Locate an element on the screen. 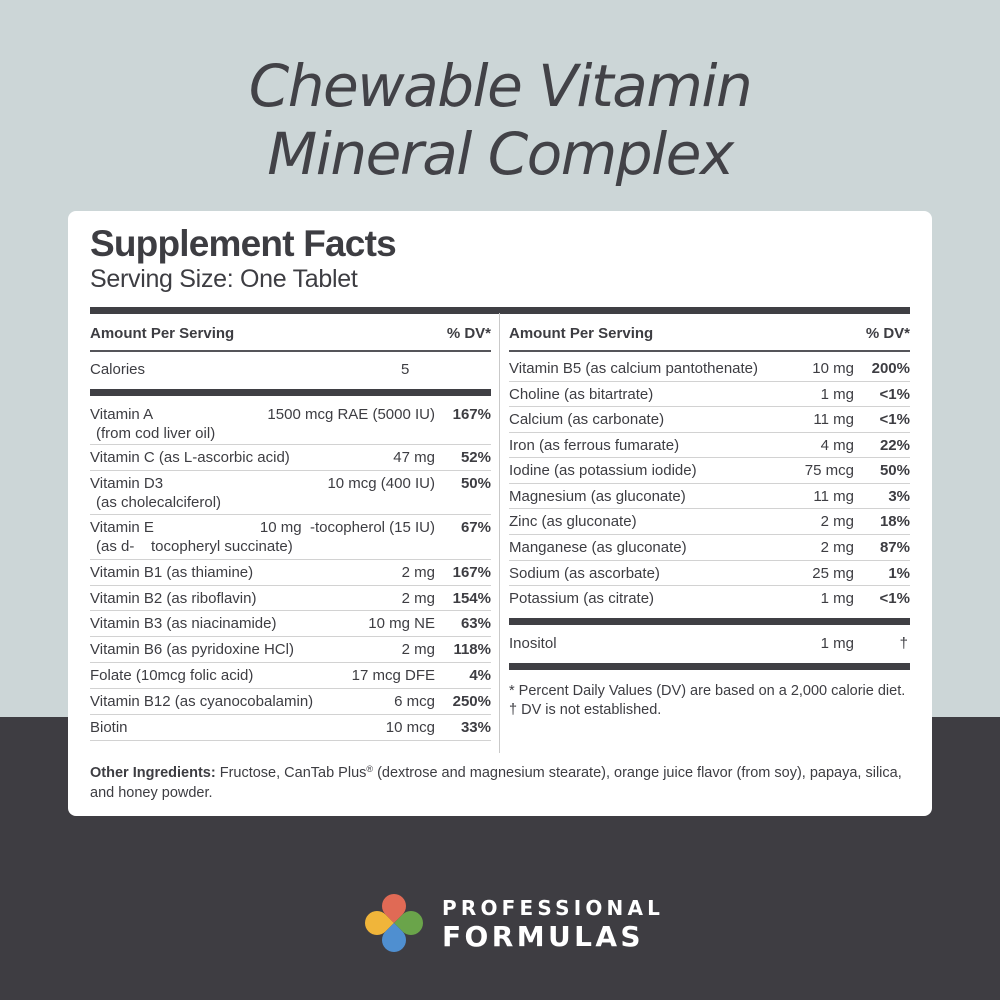  facts-title: Supplement Facts is located at coordinates (243, 243).